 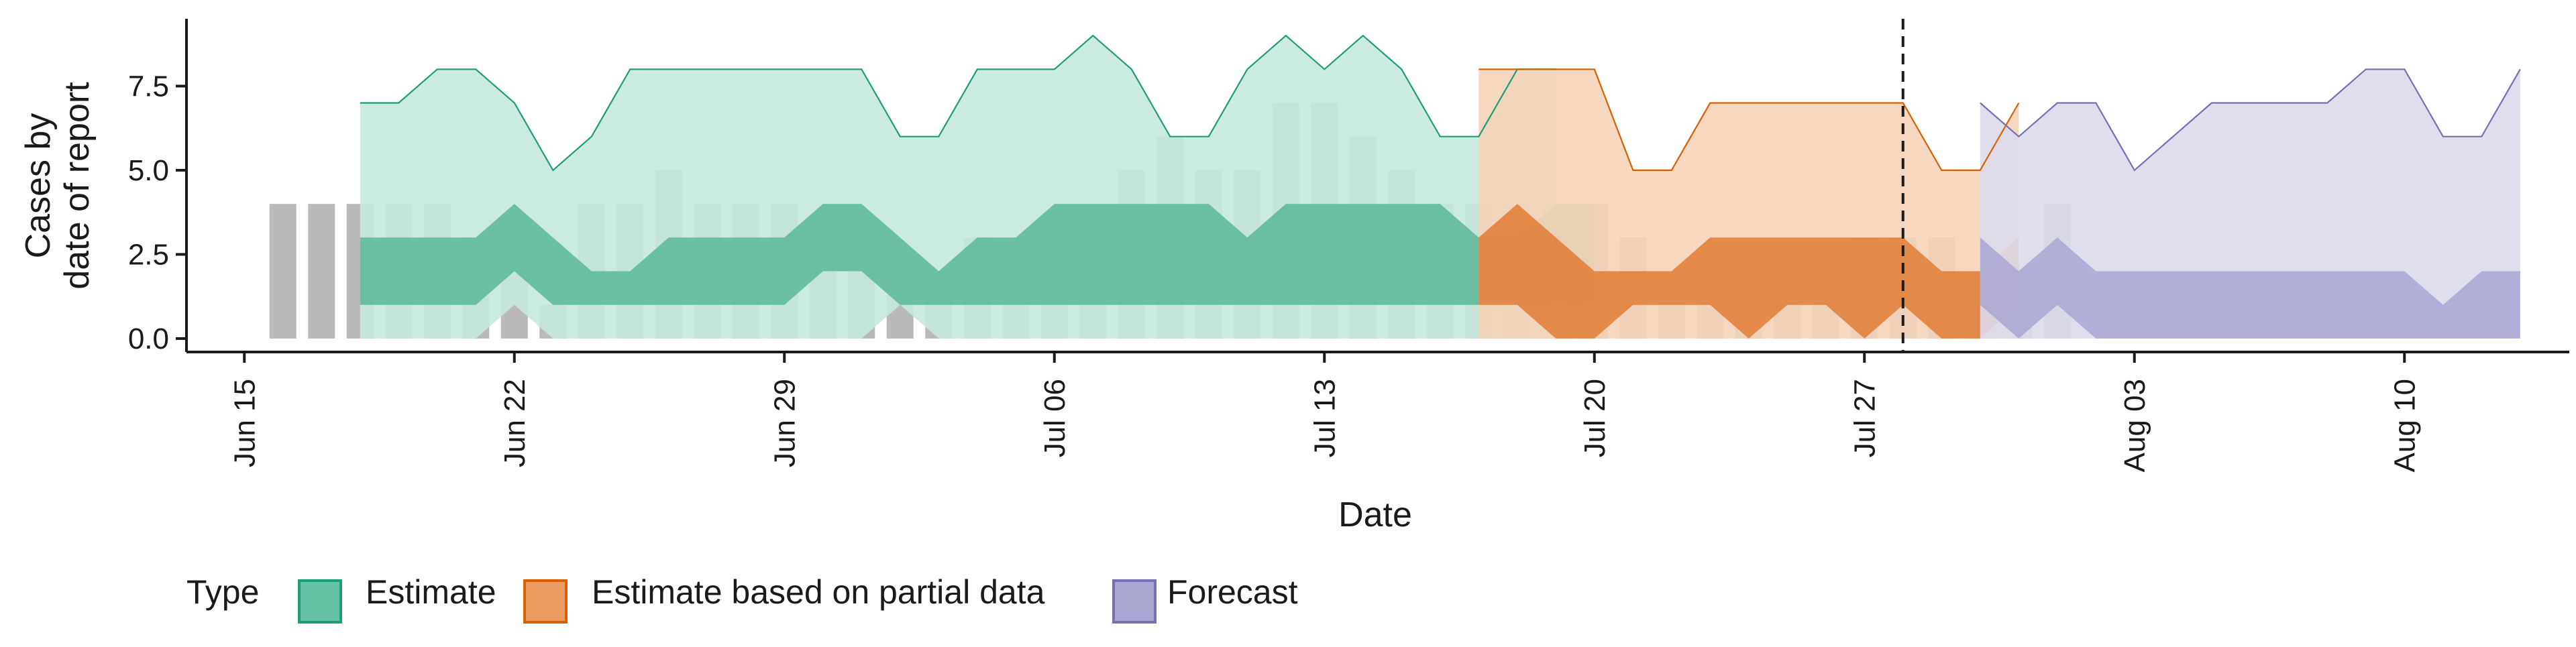 What do you see at coordinates (1134, 602) in the screenshot?
I see `legend-key-forecast` at bounding box center [1134, 602].